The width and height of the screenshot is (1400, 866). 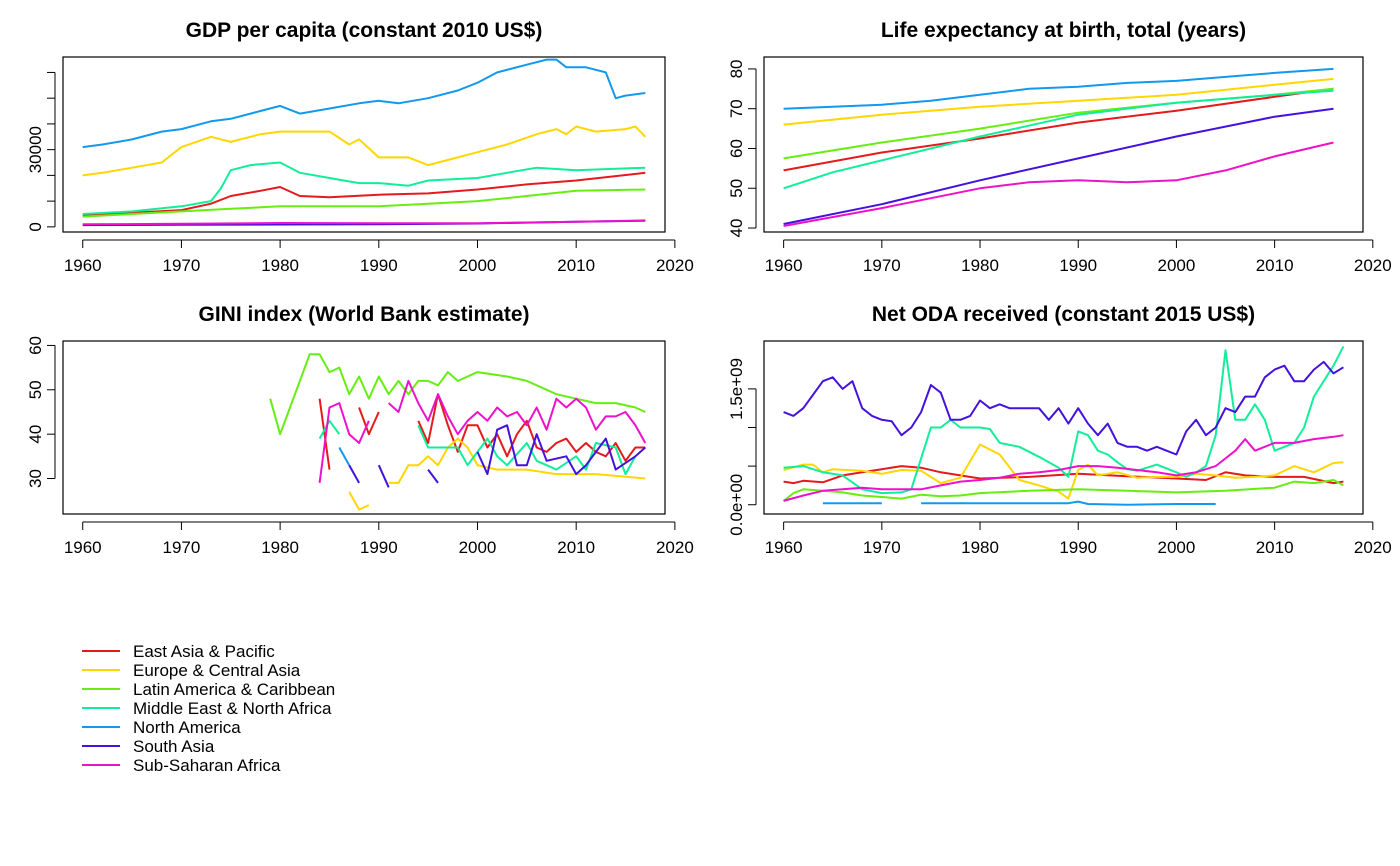 What do you see at coordinates (364, 30) in the screenshot?
I see `chart-title: GDP per capita (constant 2010 US$)` at bounding box center [364, 30].